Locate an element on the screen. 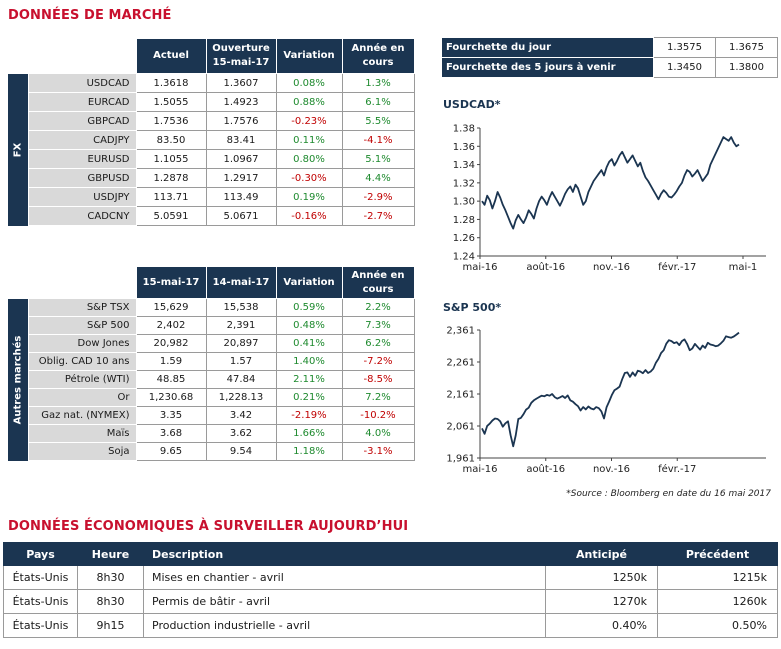  markets-row: Soja 9.65 9.54 1.18% -3.1% is located at coordinates (211, 451).